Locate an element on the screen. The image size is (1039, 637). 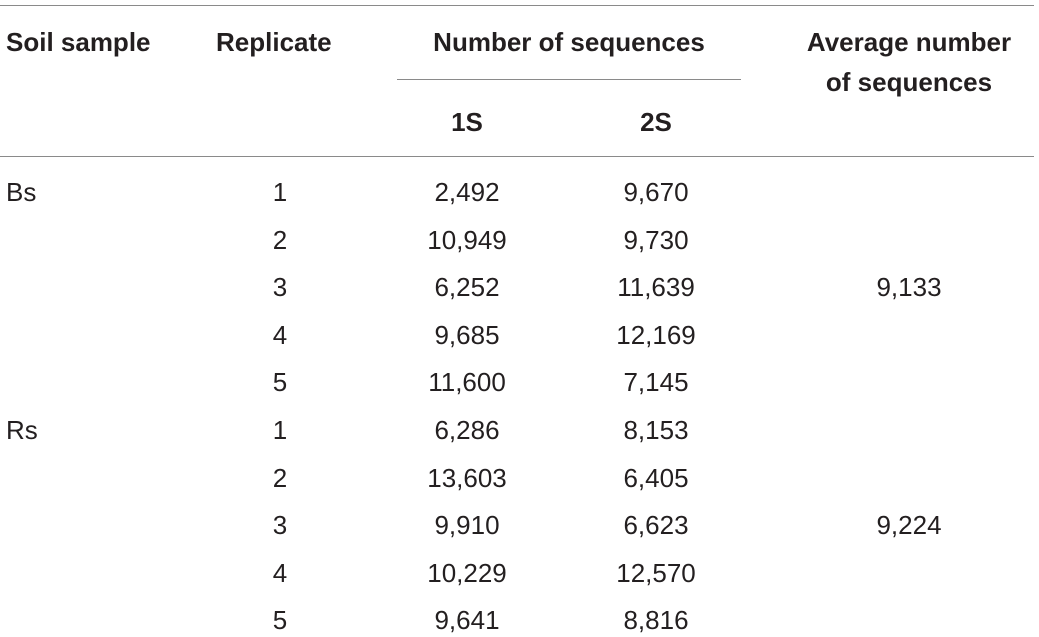
cell-1s: 13,603 is located at coordinates (467, 478).